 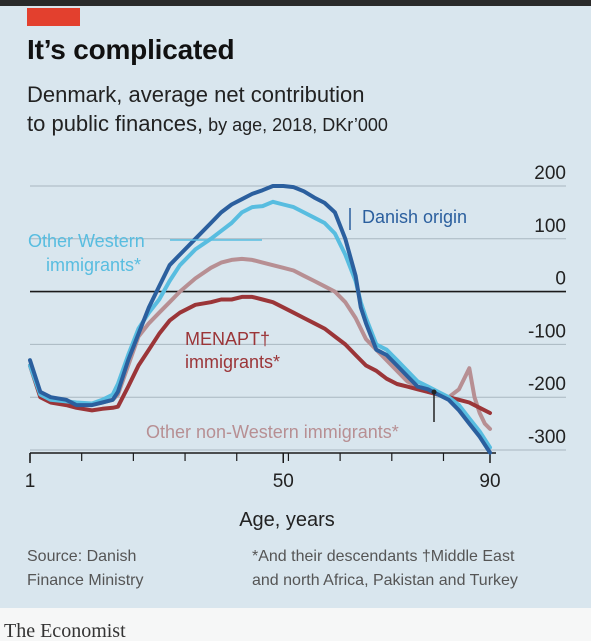 What do you see at coordinates (142, 569) in the screenshot?
I see `source-note: Source: Danish Finance Ministry` at bounding box center [142, 569].